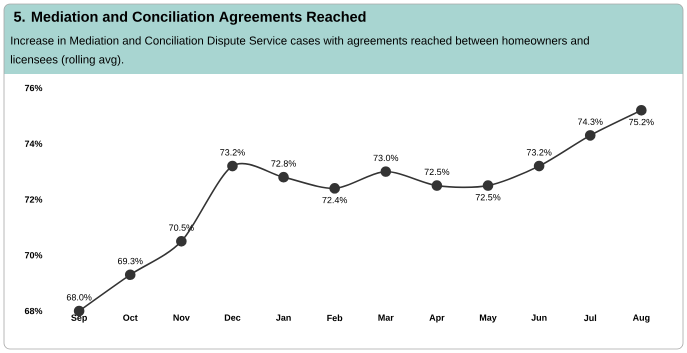 This screenshot has height=353, width=687. Describe the element at coordinates (386, 317) in the screenshot. I see `x-tick-label: Mar` at that location.